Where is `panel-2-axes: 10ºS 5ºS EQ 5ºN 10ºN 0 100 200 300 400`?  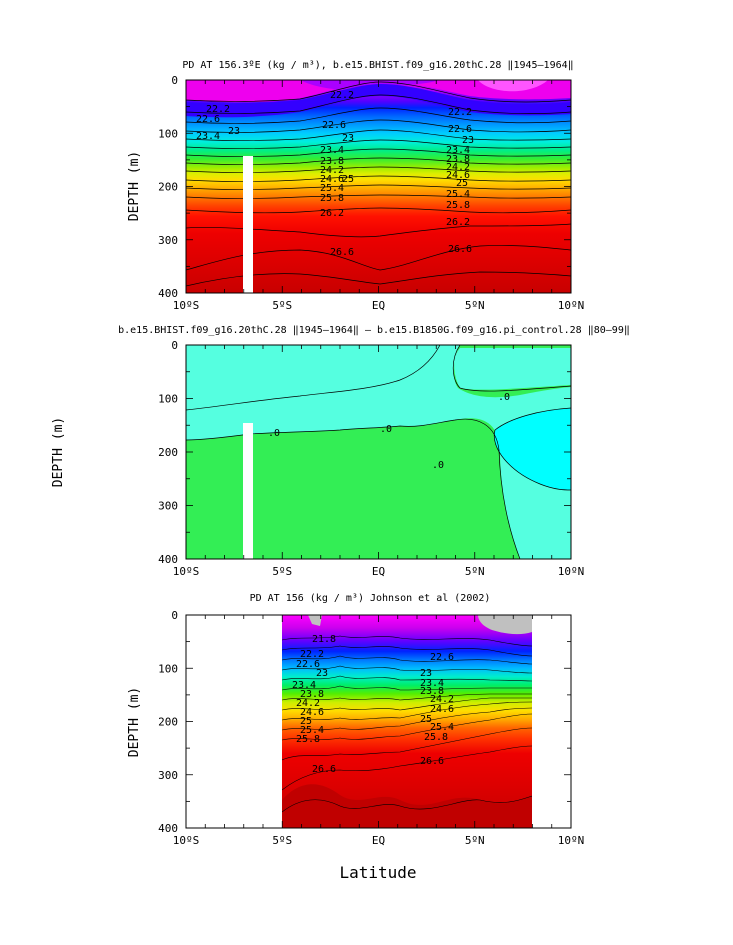 panel-2-axes: 10ºS 5ºS EQ 5ºN 10ºN 0 100 200 300 400 is located at coordinates (371, 458).